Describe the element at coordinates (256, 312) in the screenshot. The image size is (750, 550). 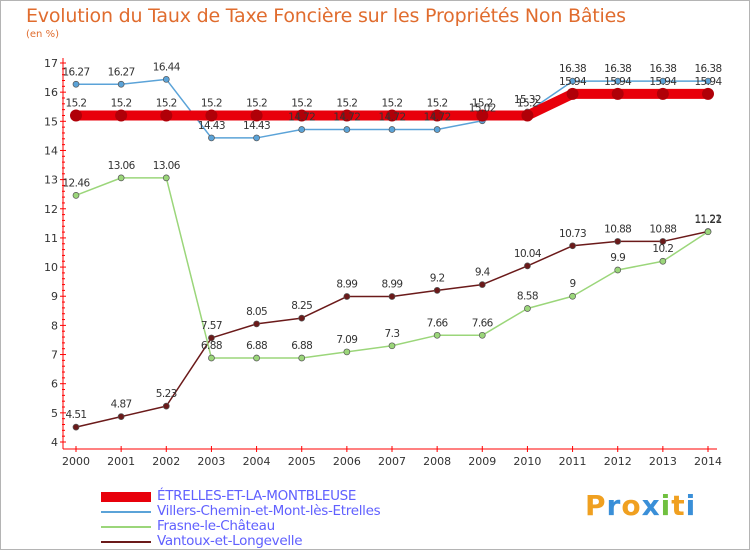
I see `data-label-3: 8.05` at that location.